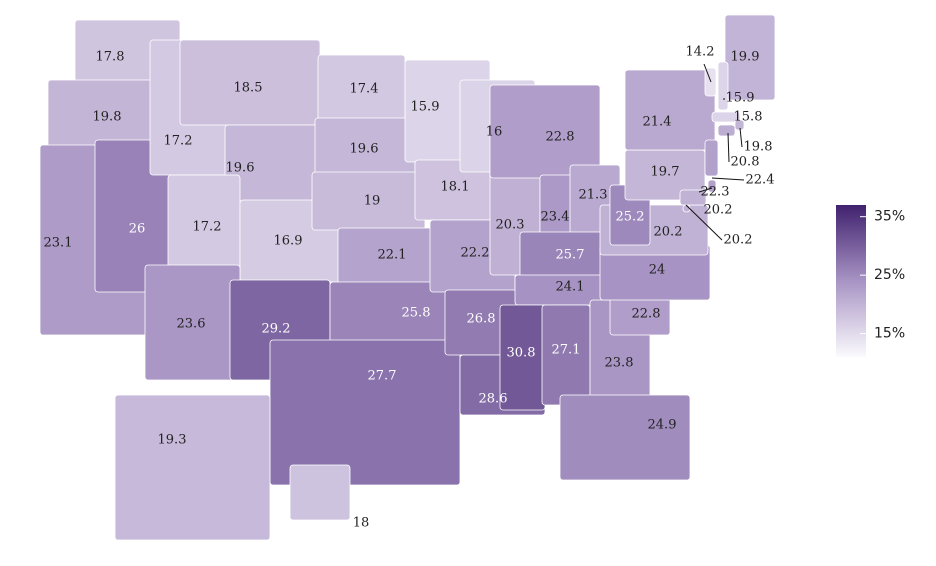 This screenshot has width=936, height=566. What do you see at coordinates (191, 324) in the screenshot?
I see `region-label: 23.6` at bounding box center [191, 324].